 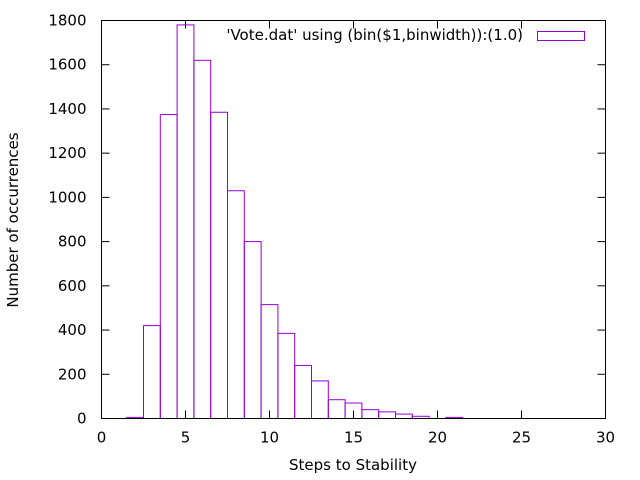 I want to click on y-tick-label: 1400, so click(x=67, y=109).